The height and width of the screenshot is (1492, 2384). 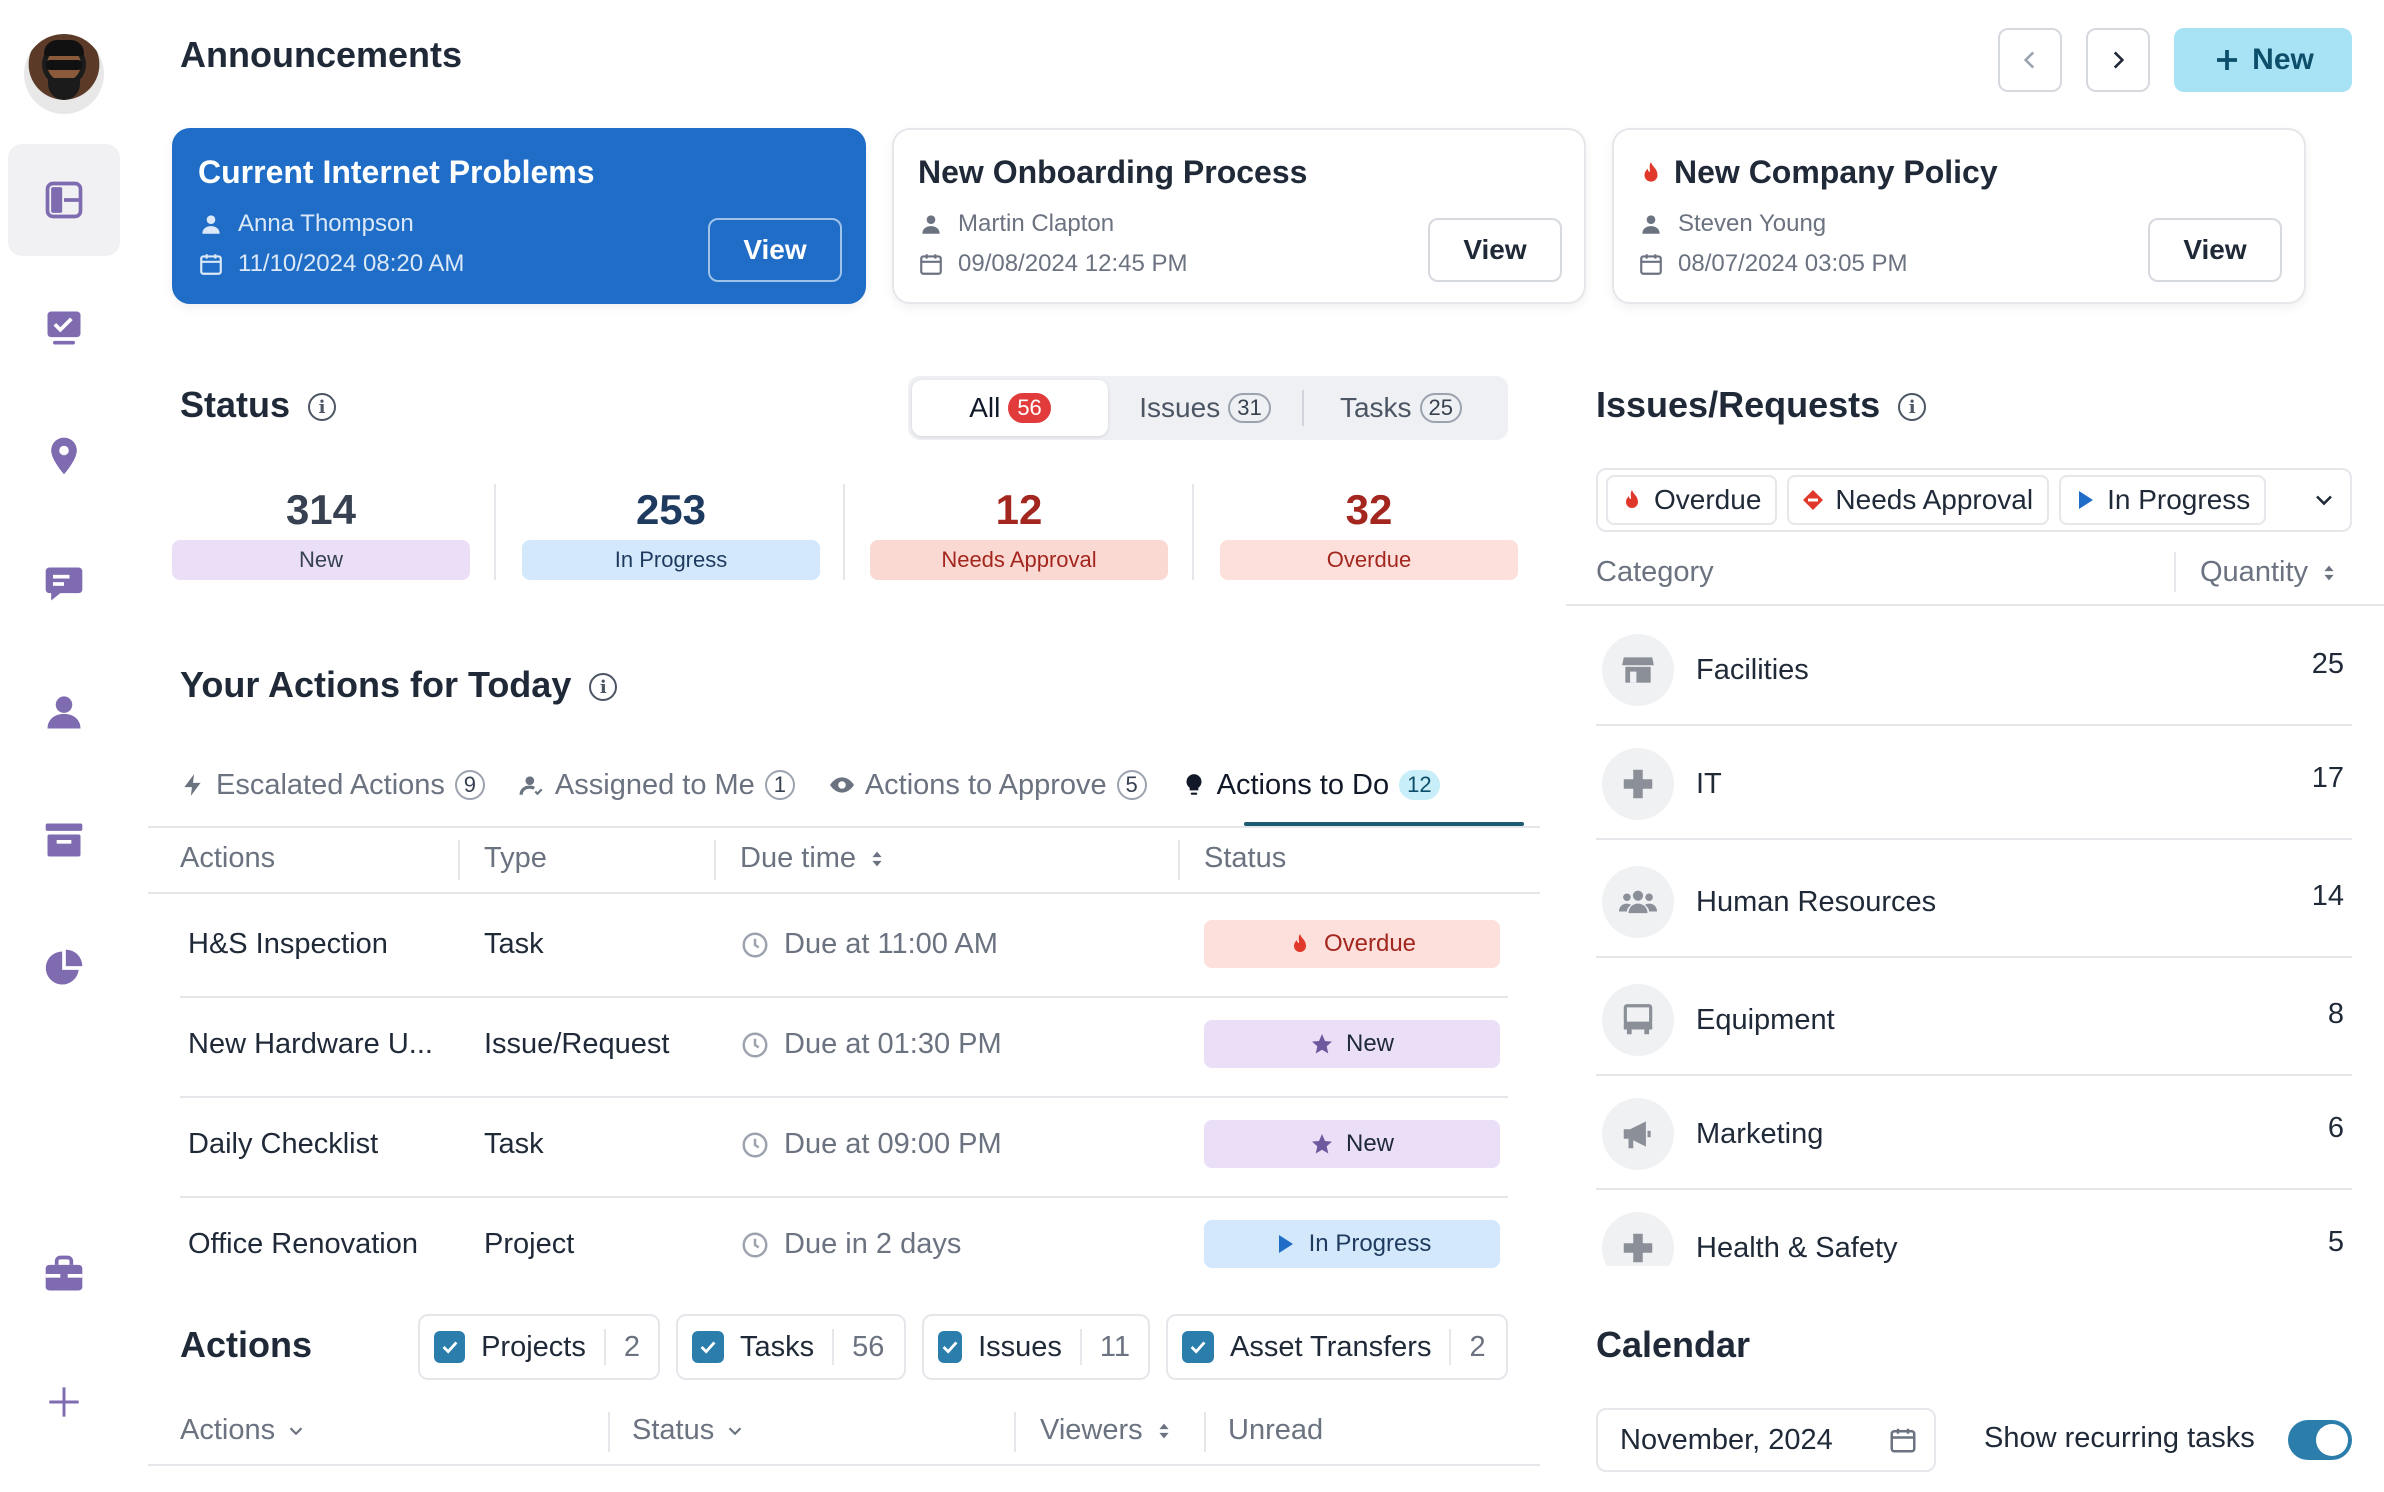 I want to click on tab-count: 5, so click(x=1131, y=785).